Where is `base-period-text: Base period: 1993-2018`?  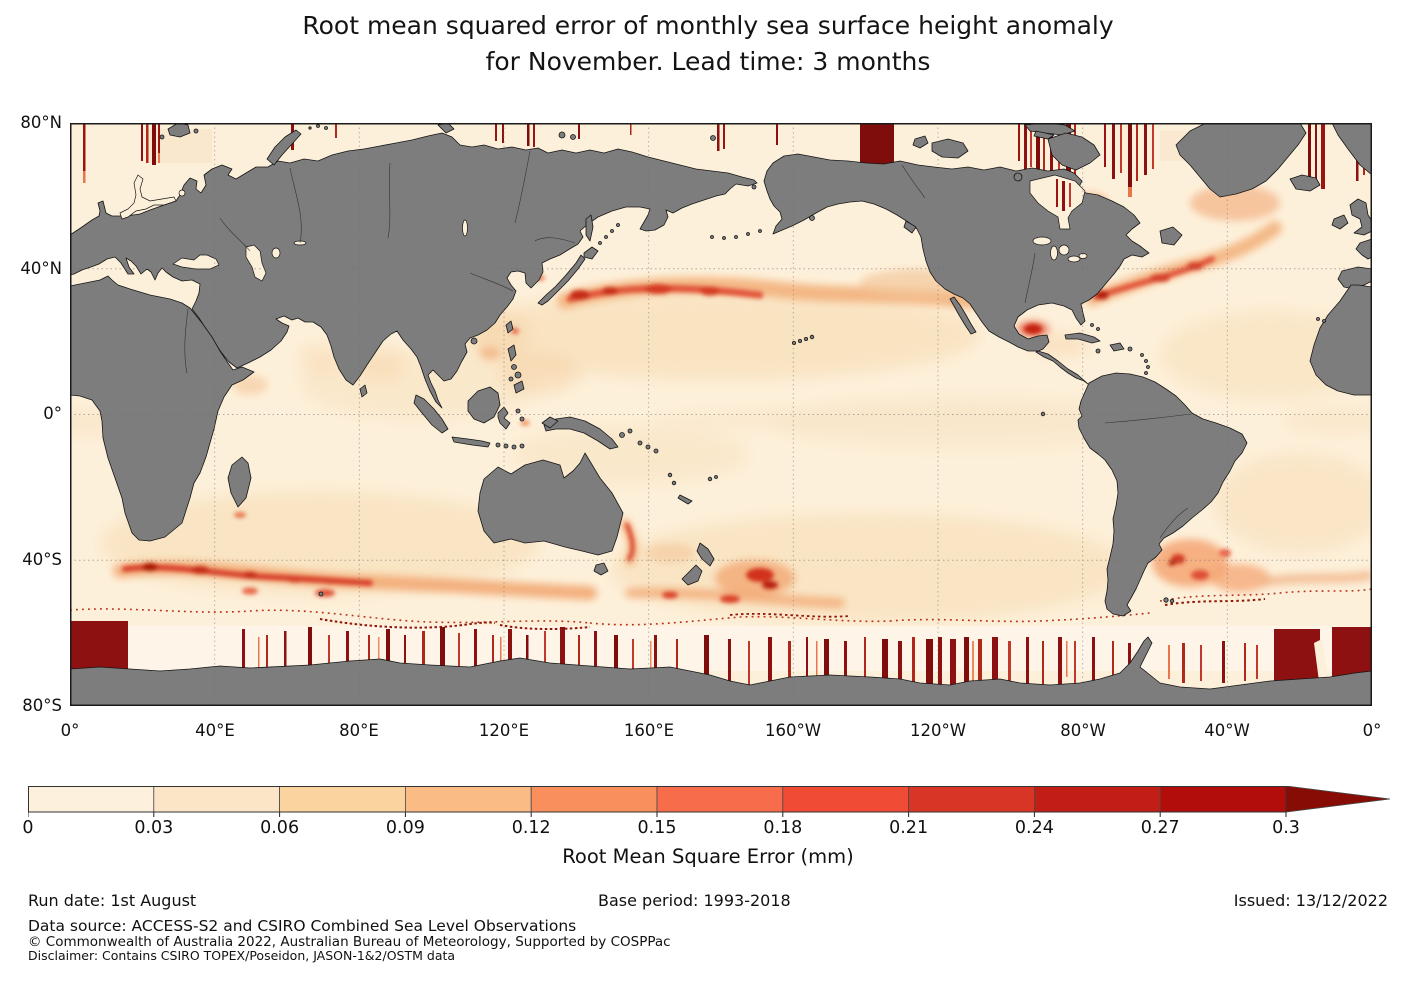 base-period-text: Base period: 1993-2018 is located at coordinates (694, 900).